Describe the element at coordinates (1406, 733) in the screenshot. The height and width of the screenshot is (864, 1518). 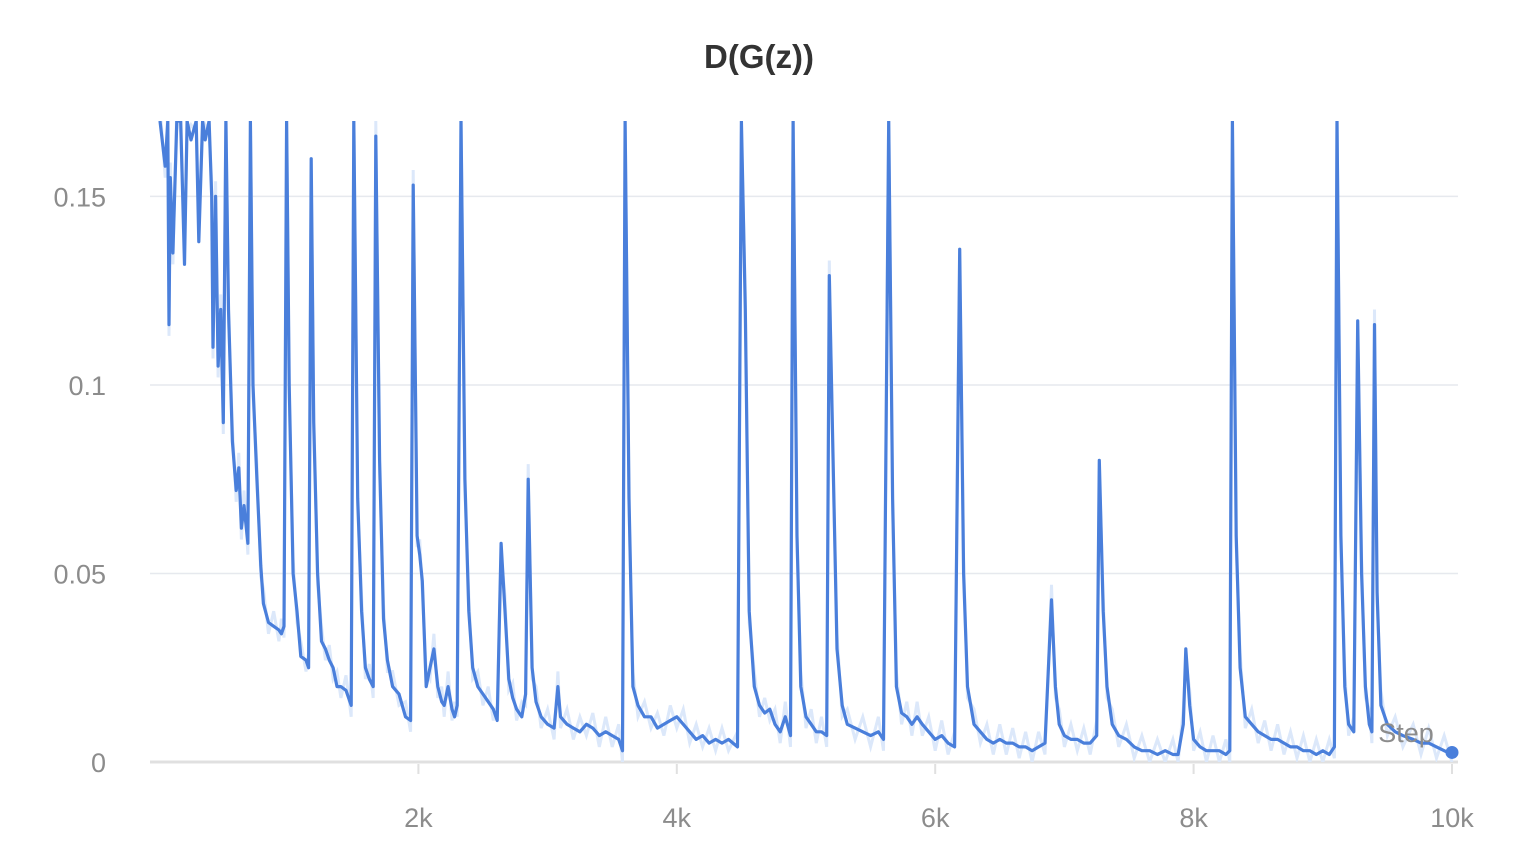
I see `x-axis-label: Step` at that location.